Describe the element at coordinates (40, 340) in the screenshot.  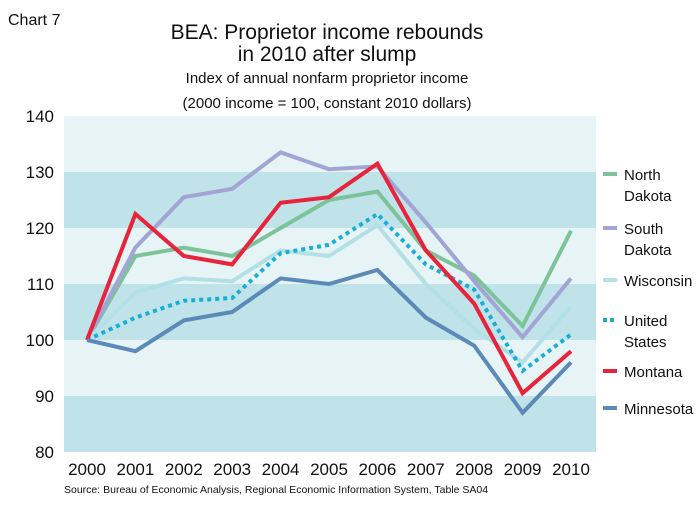
I see `y-tick-label: 100` at that location.